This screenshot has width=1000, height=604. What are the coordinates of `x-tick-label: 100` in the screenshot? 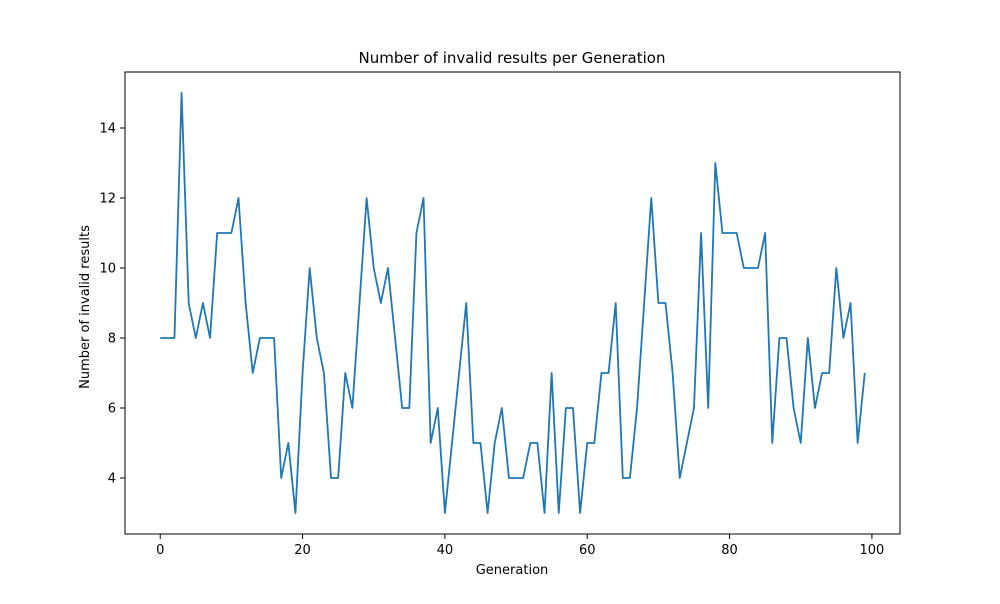 It's located at (871, 550).